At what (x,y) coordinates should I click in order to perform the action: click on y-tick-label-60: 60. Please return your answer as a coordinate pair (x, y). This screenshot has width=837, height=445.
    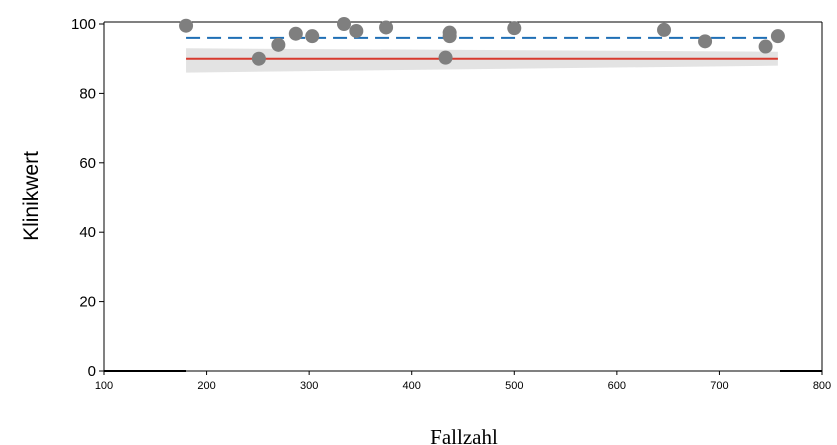
    Looking at the image, I should click on (87, 163).